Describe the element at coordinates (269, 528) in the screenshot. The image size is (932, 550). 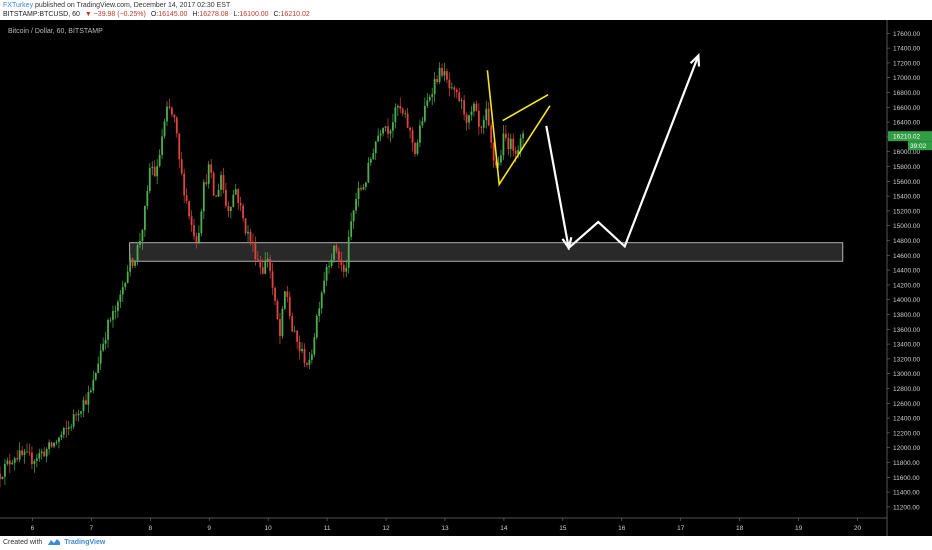
I see `time-tick-label: 10` at that location.